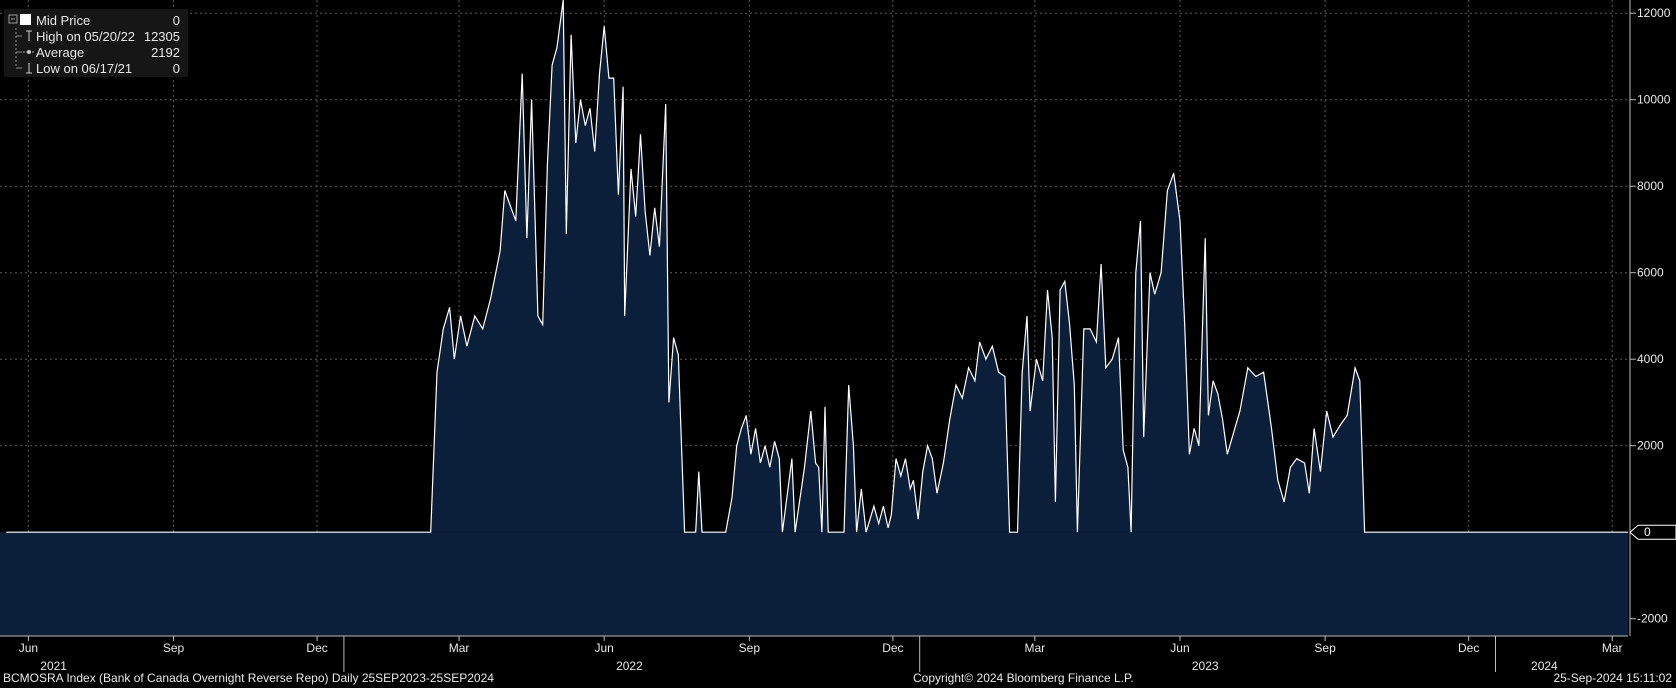  Describe the element at coordinates (96, 52) in the screenshot. I see `legend-item-average: Average 2192` at that location.